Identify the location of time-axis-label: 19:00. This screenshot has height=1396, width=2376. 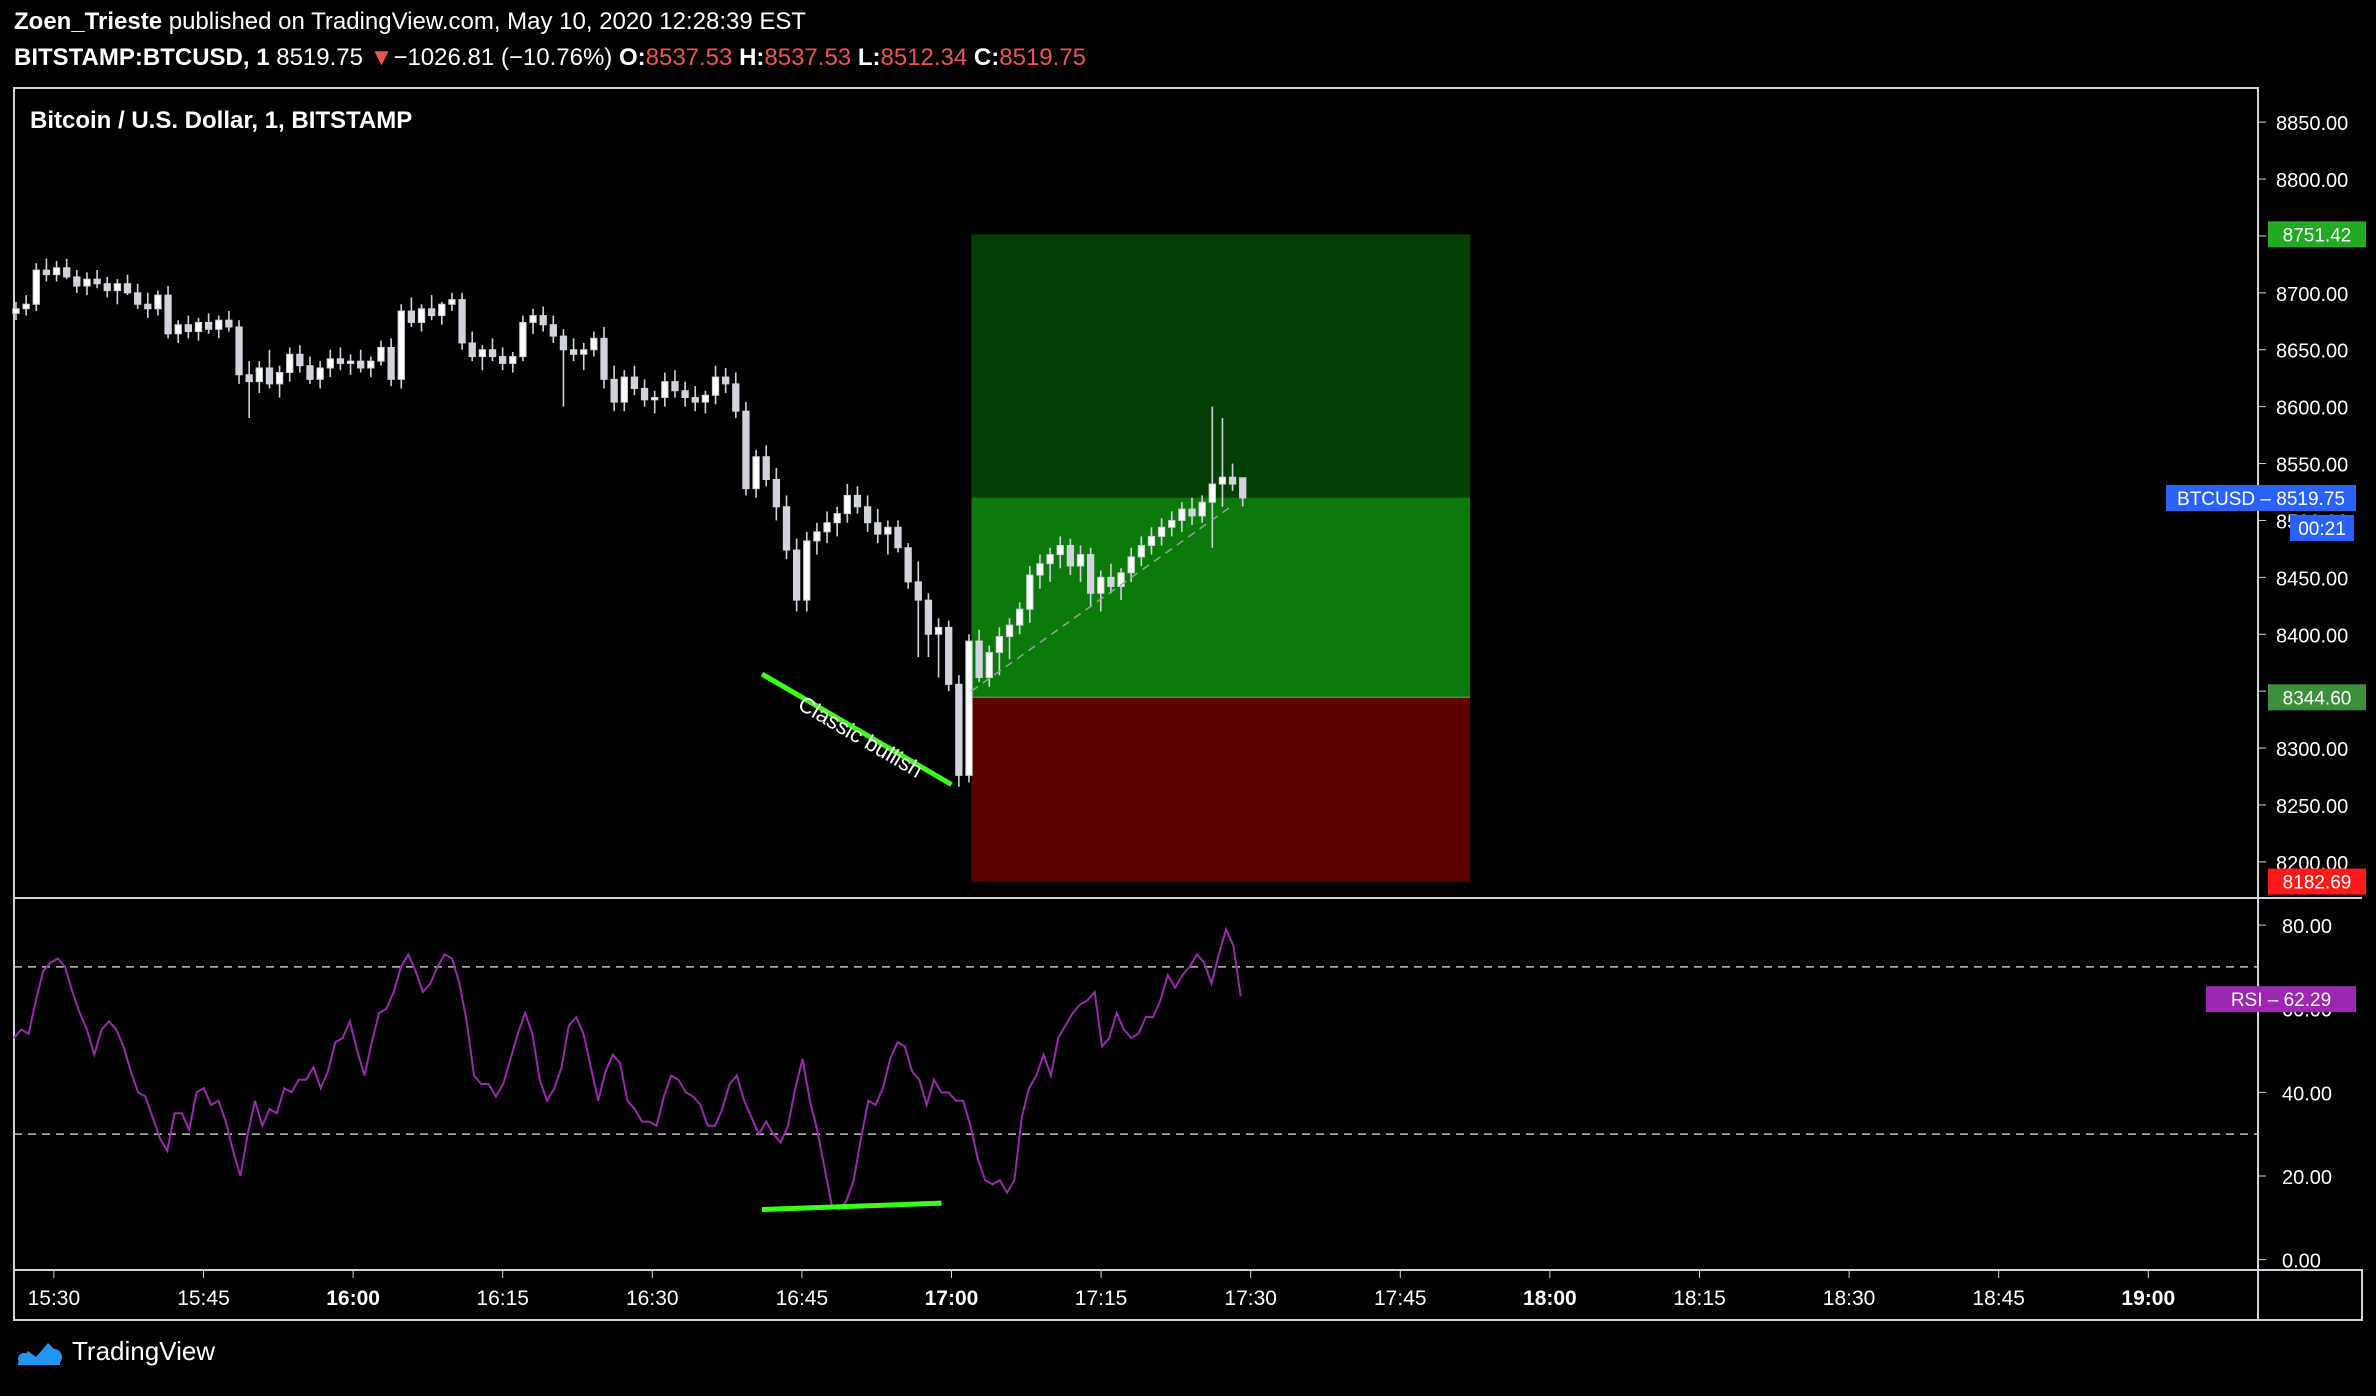
(2148, 1298).